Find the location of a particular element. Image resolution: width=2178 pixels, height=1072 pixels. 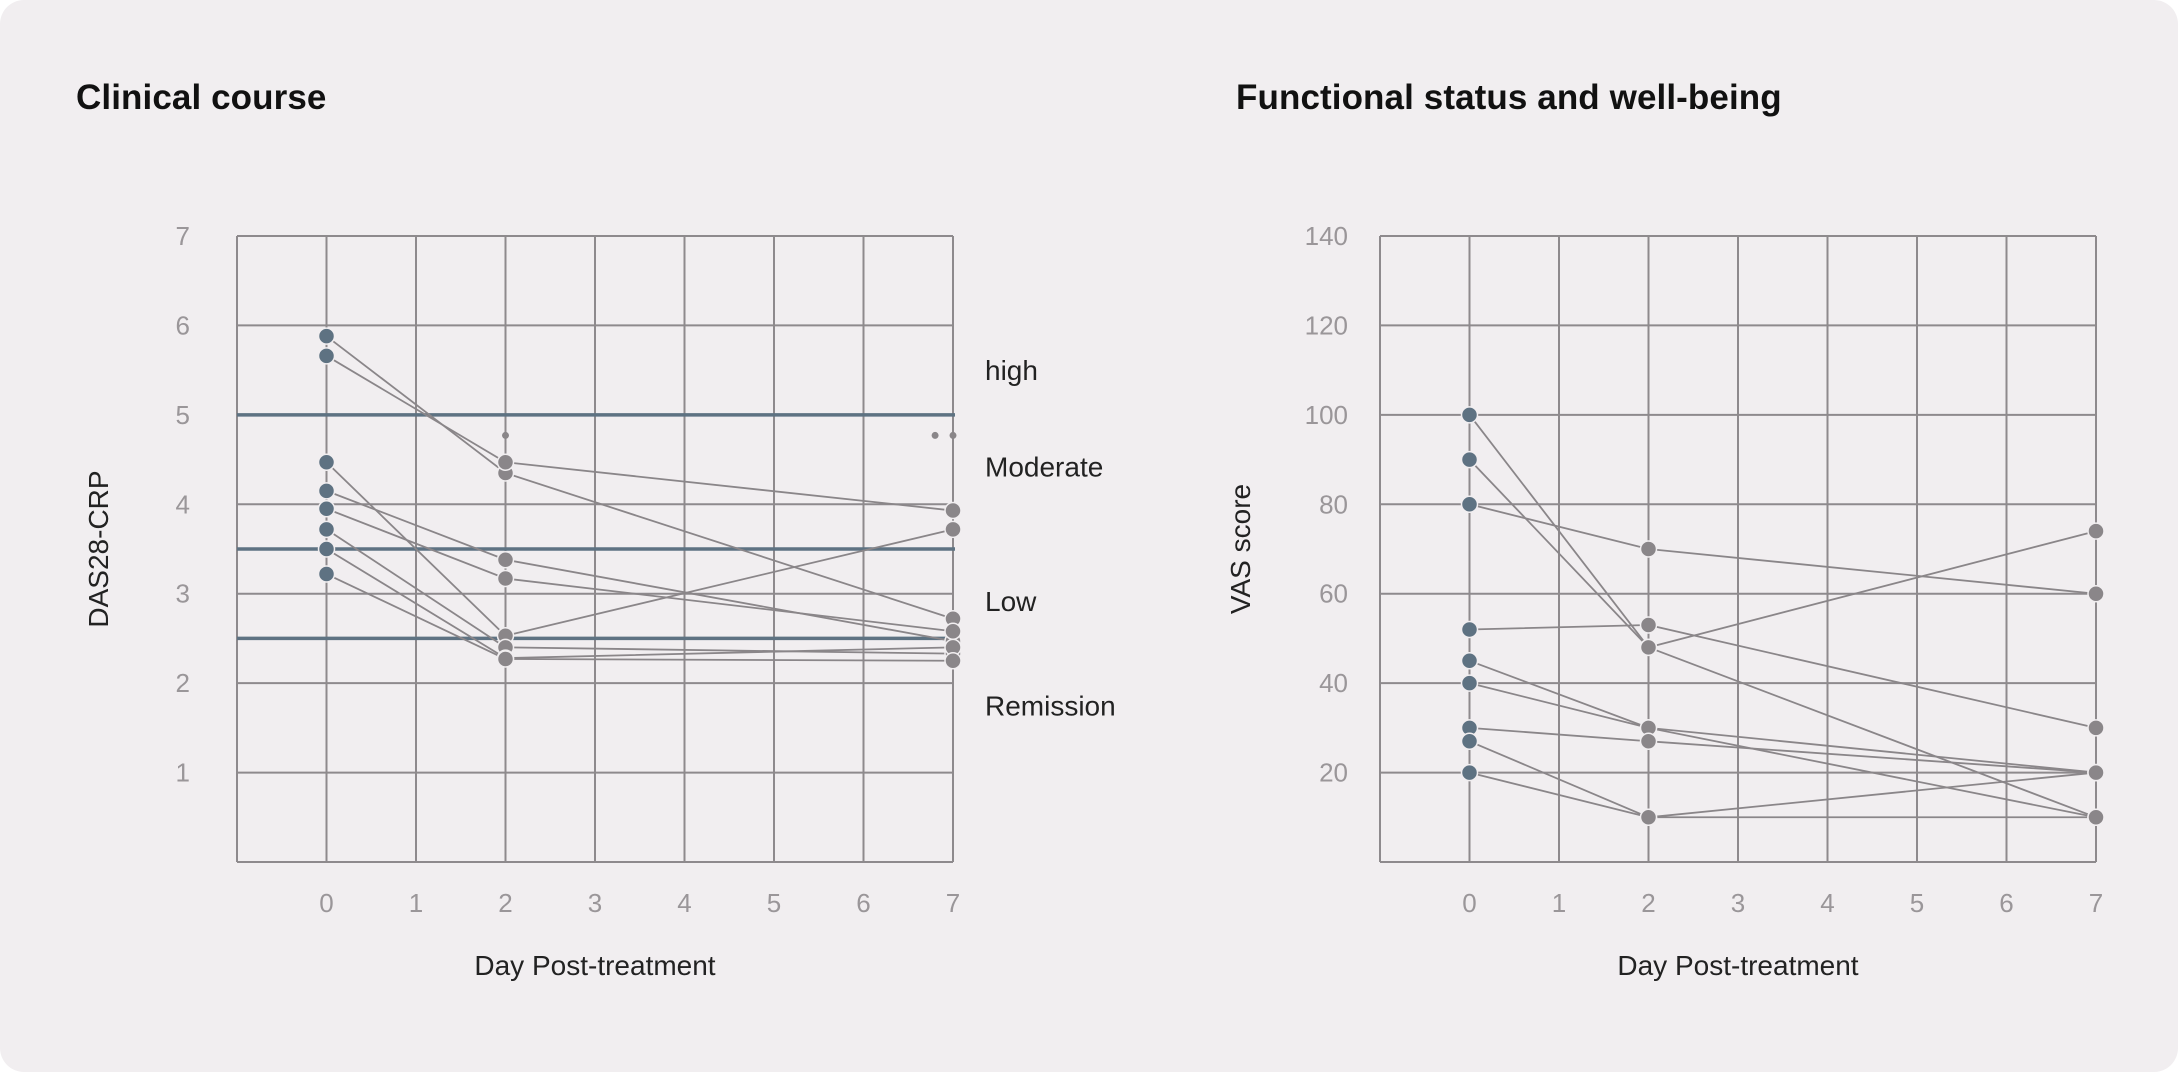

y-tick-label: 6 is located at coordinates (183, 325).